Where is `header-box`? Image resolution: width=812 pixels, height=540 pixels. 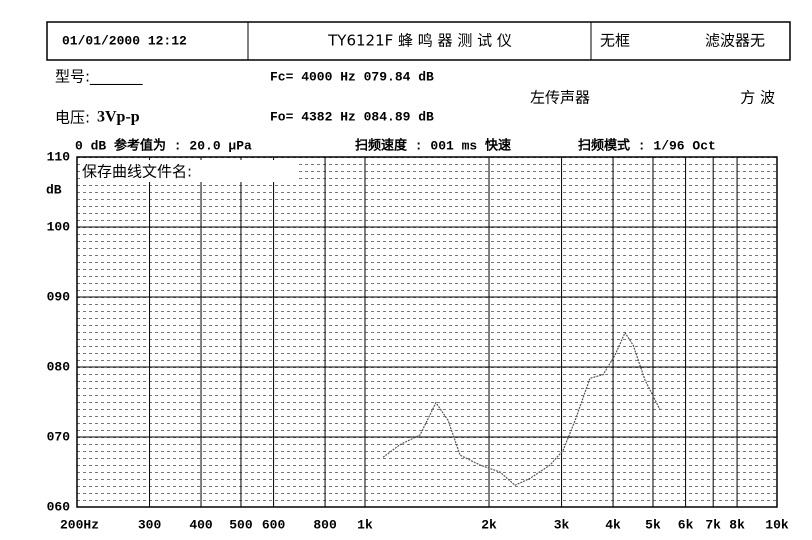 header-box is located at coordinates (418, 41).